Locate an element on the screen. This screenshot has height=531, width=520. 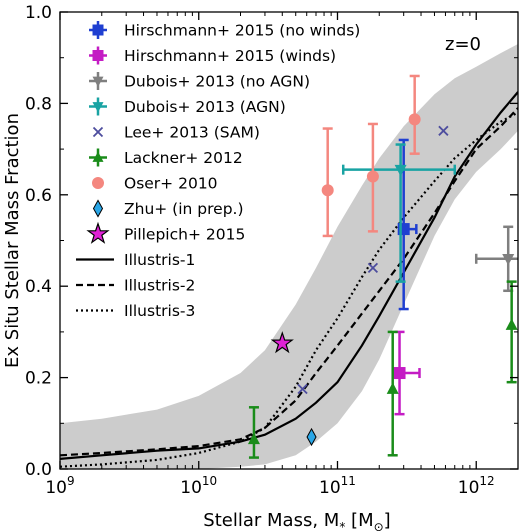
y-tick-label: 0.0 is located at coordinates (38, 470).